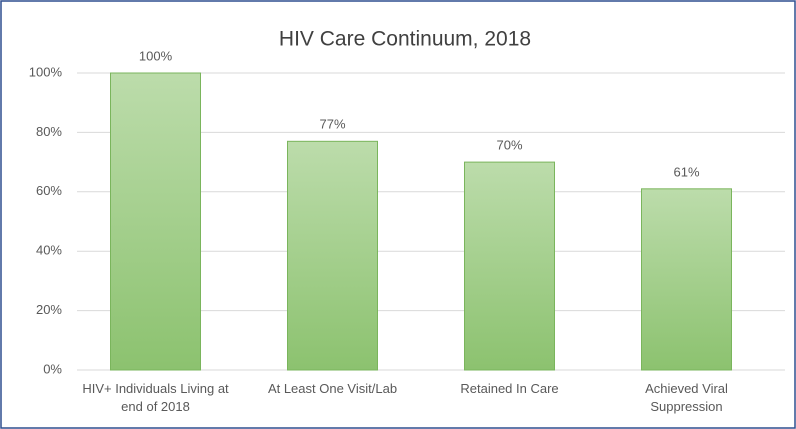  What do you see at coordinates (405, 39) in the screenshot?
I see `chart-title: HIV Care Continuum, 2018` at bounding box center [405, 39].